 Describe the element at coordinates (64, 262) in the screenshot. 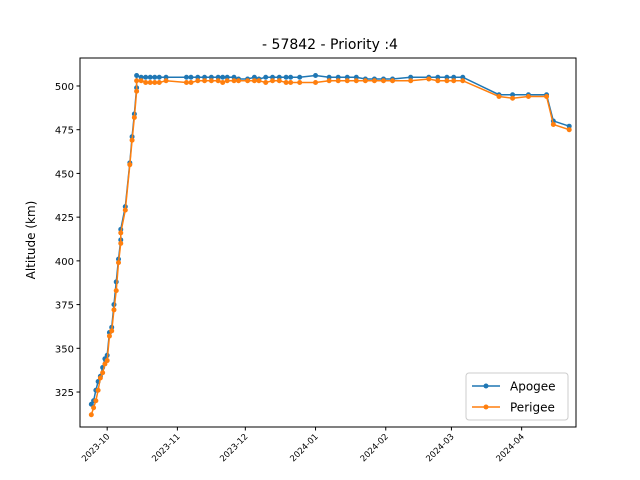

I see `y-tick-label: 400` at that location.